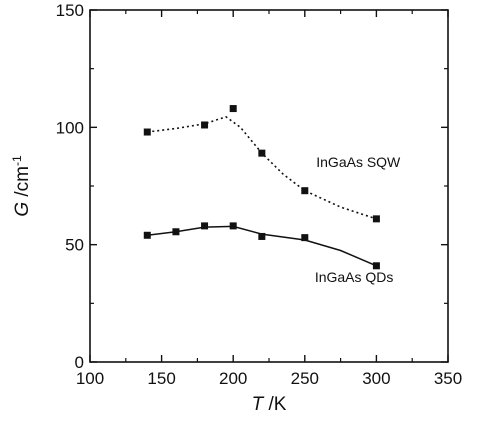 The height and width of the screenshot is (421, 497). What do you see at coordinates (74, 245) in the screenshot?
I see `y-tick-label: 50` at bounding box center [74, 245].